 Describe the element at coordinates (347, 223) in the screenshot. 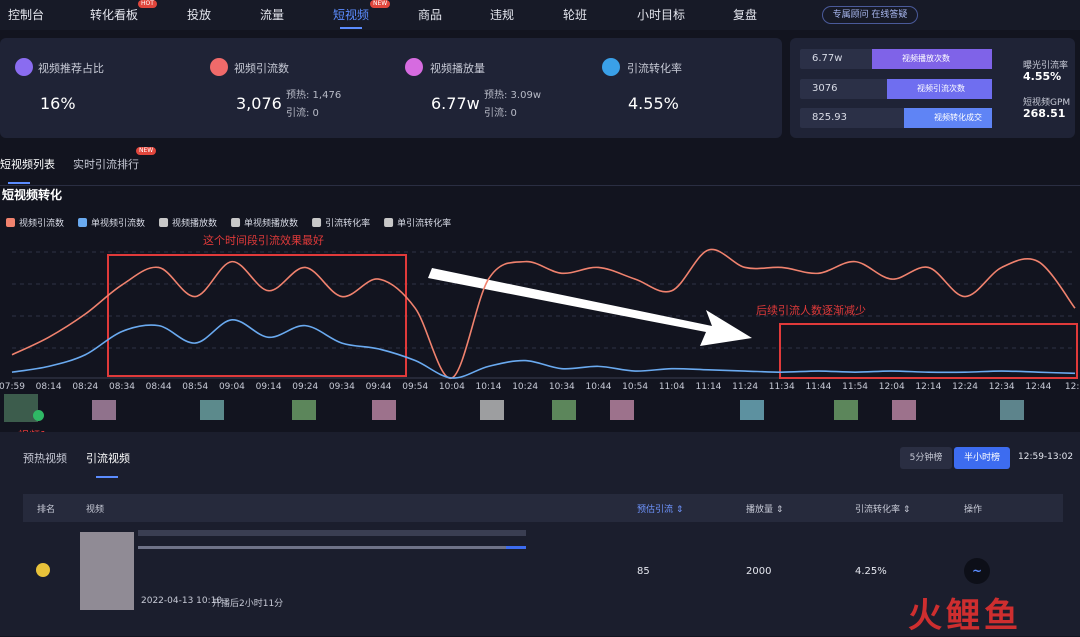

I see `legend-label: 引流转化率` at that location.